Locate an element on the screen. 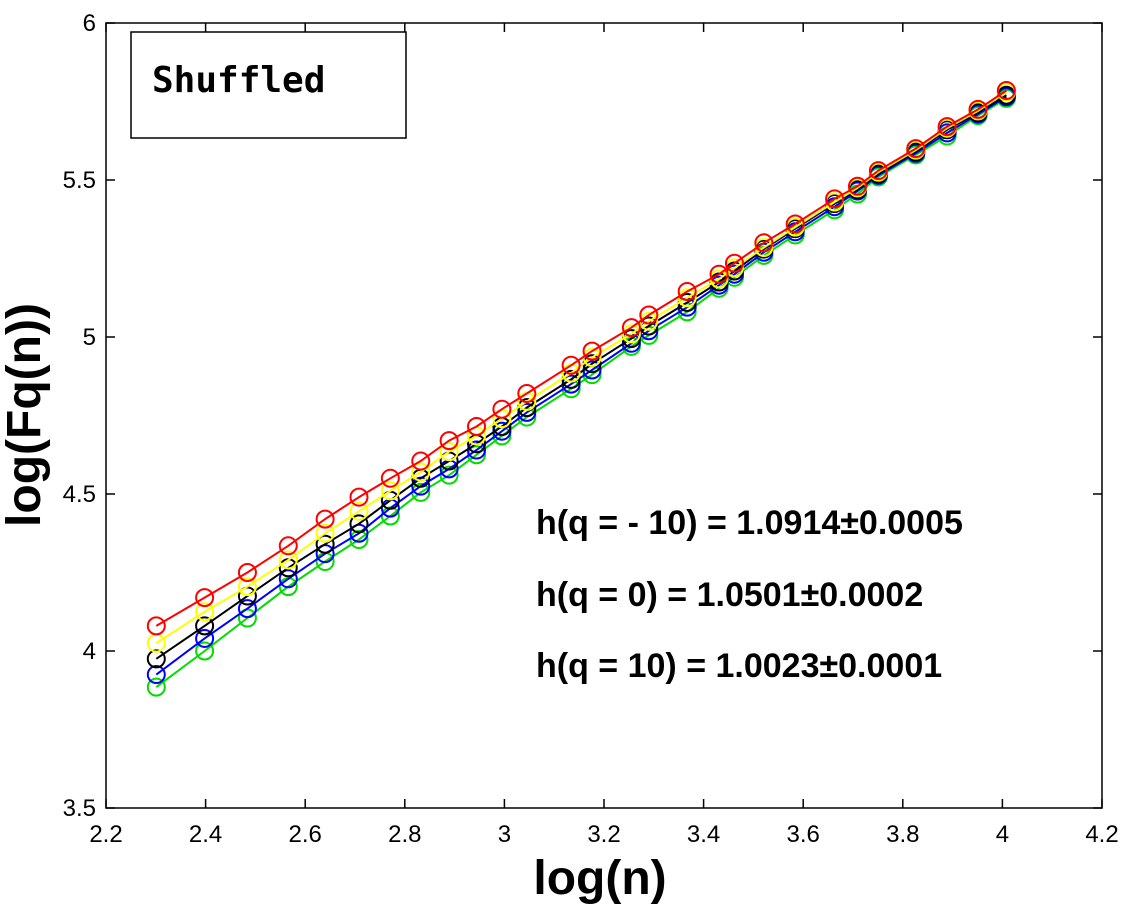  y-tick-label: 3.5 is located at coordinates (79, 808).